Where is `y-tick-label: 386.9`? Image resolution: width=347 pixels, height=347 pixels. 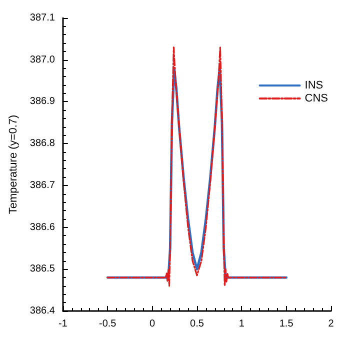 y-tick-label: 386.9 is located at coordinates (43, 102).